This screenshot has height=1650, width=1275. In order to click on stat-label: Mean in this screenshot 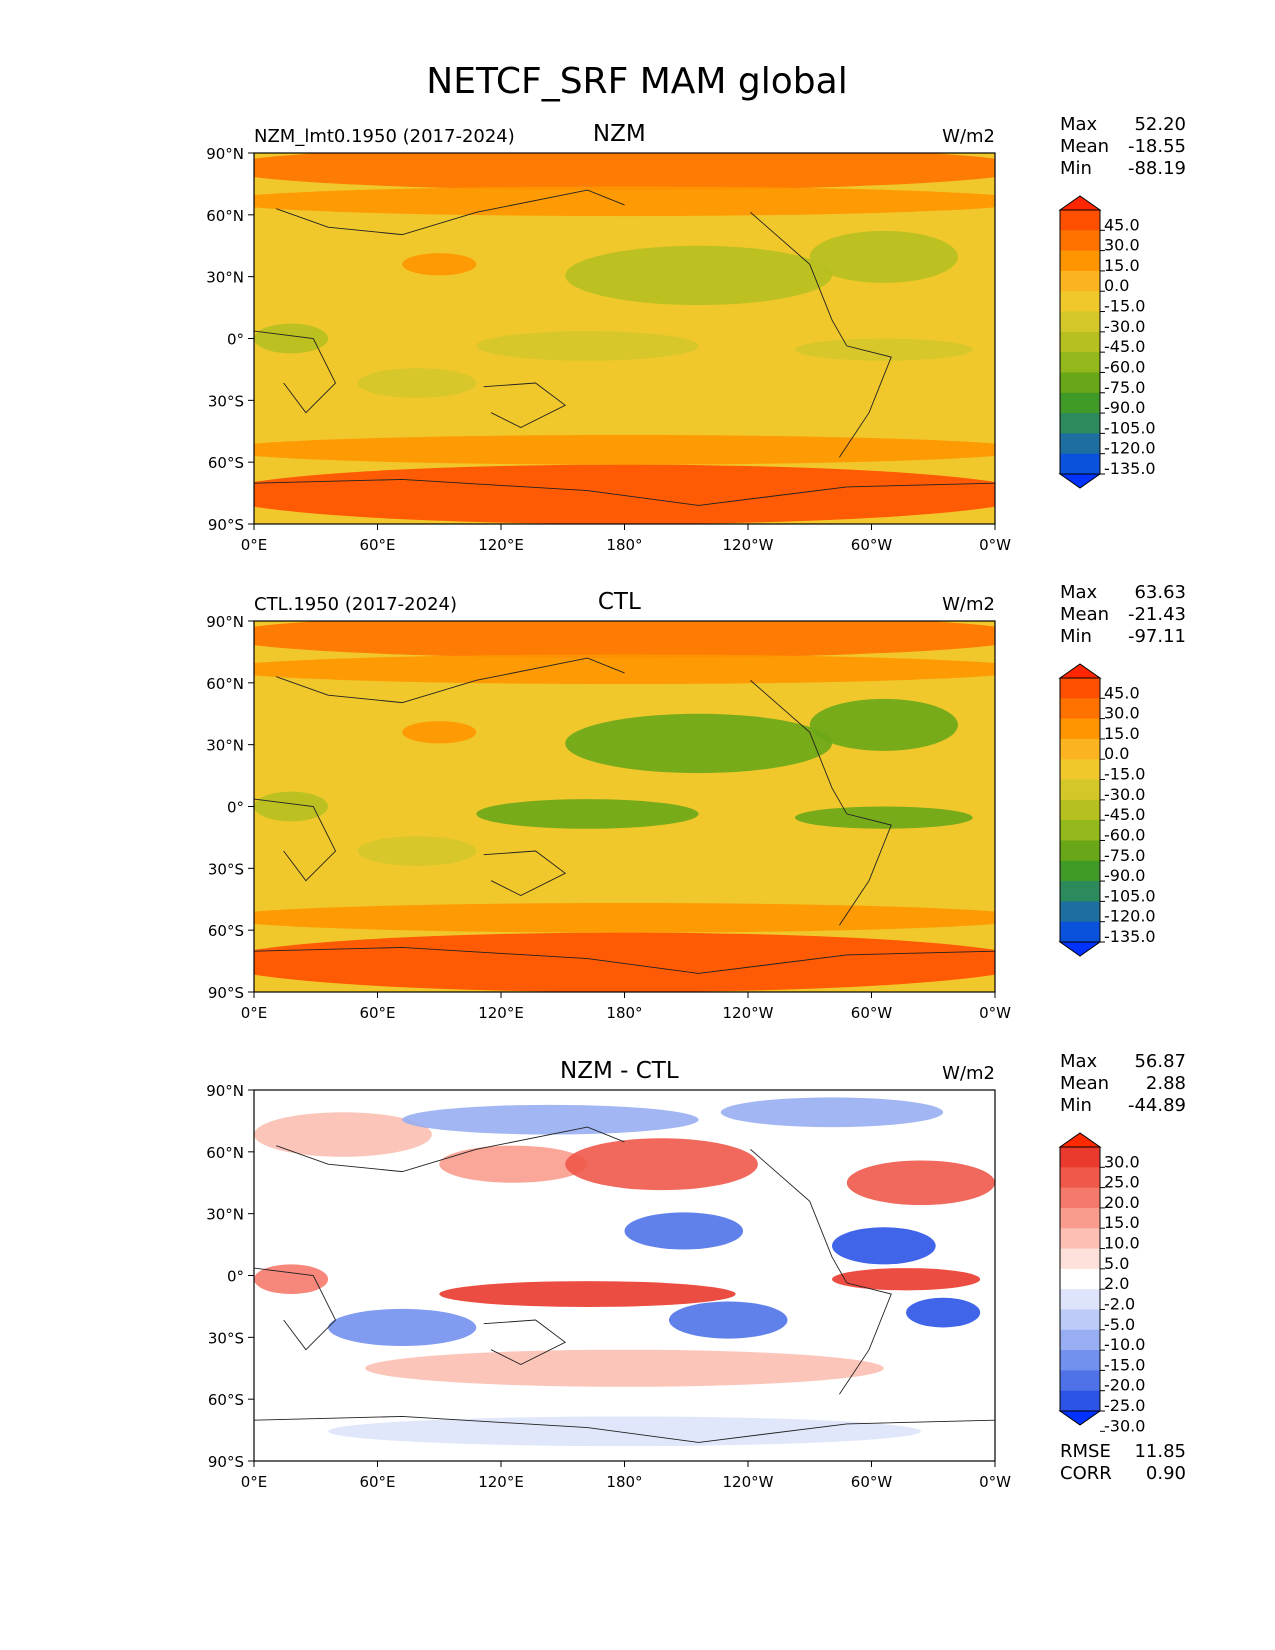, I will do `click(1084, 146)`.